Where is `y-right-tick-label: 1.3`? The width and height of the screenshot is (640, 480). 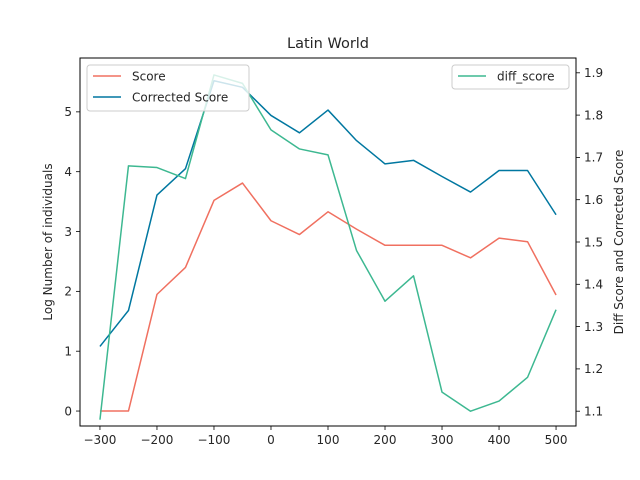
y-right-tick-label: 1.3 is located at coordinates (593, 327).